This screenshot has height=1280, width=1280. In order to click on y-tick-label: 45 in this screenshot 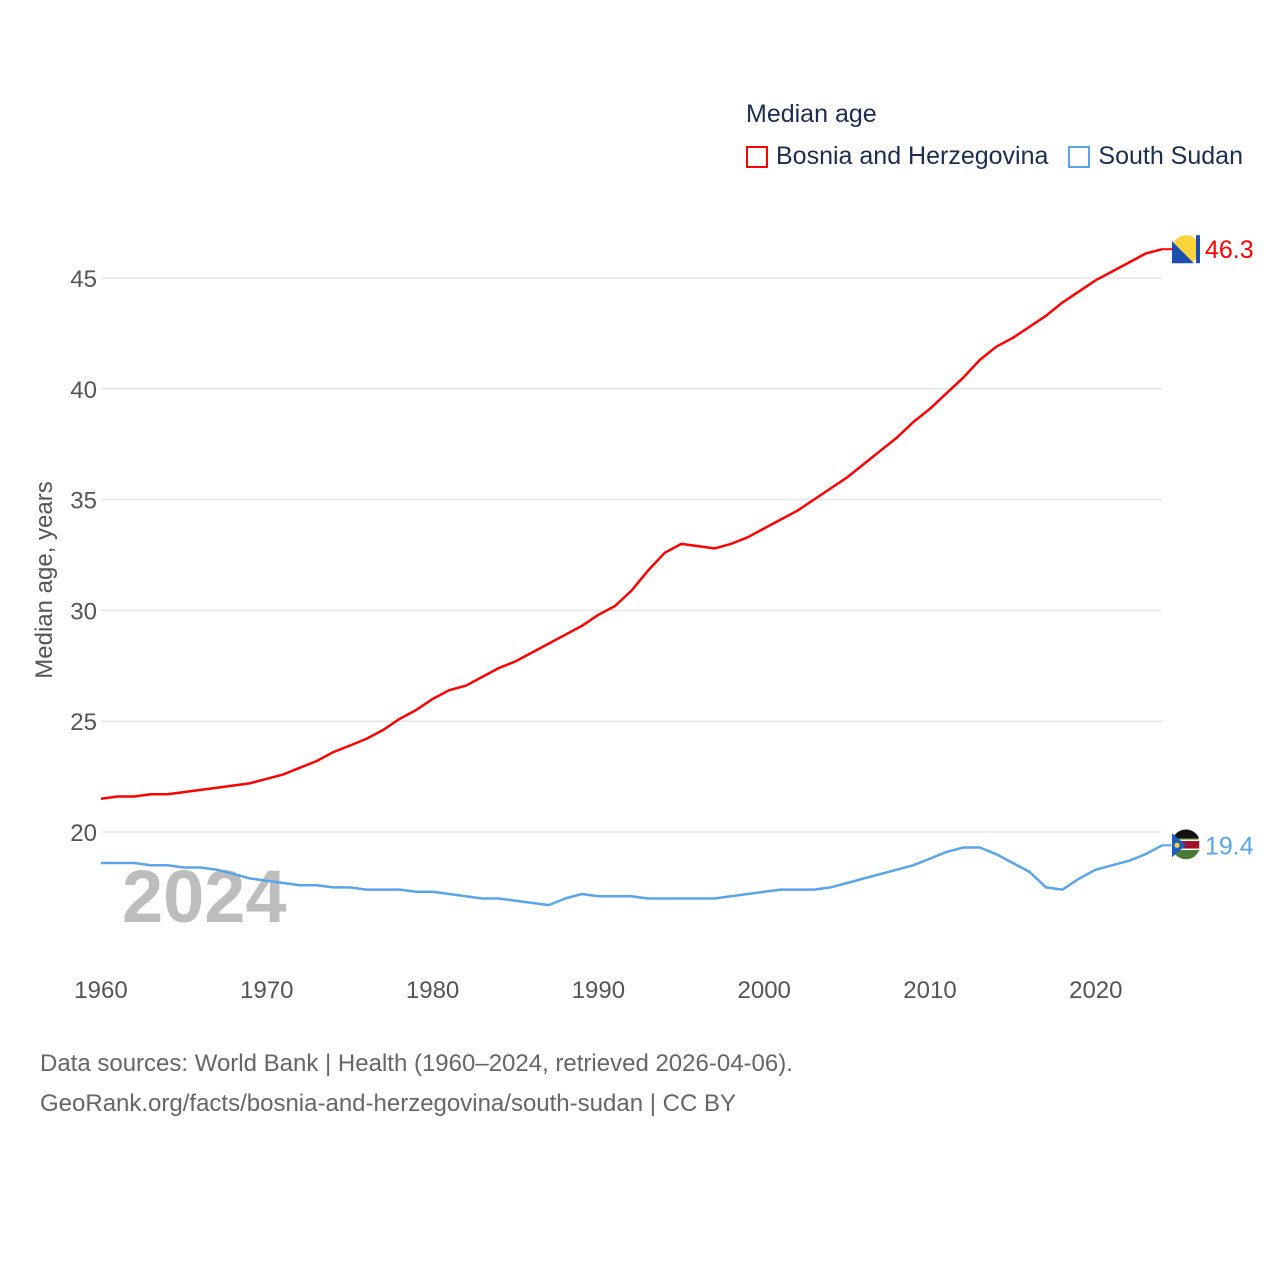, I will do `click(83, 279)`.